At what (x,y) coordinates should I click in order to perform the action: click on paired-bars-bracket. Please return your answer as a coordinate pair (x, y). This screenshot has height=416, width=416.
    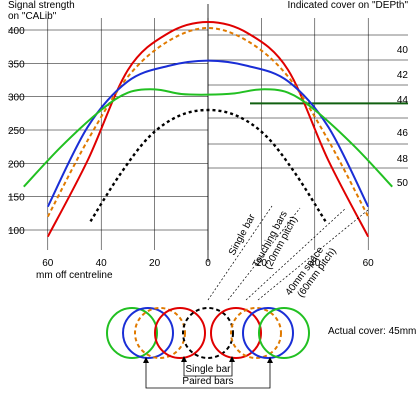
    Looking at the image, I should click on (208, 375).